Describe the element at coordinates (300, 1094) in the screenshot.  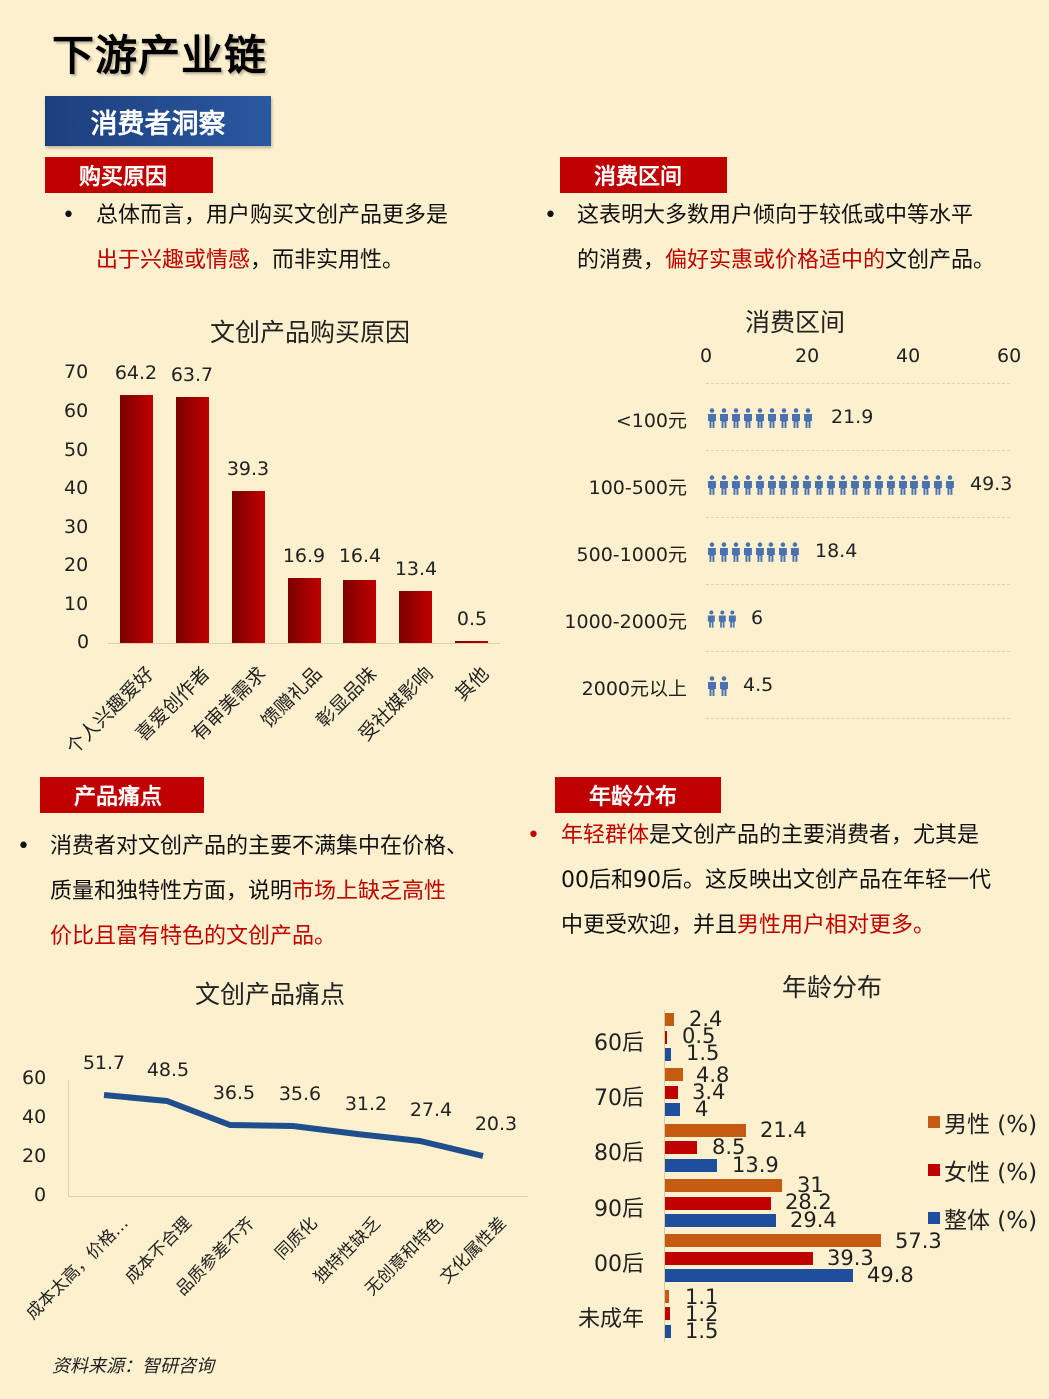
I see `data-label: 35.6` at that location.